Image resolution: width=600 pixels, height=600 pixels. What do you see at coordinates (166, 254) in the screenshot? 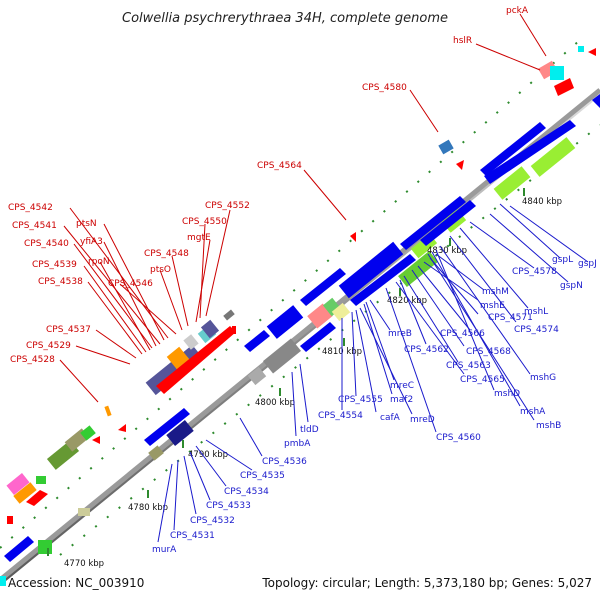
I see `gene-label: CPS_4548` at bounding box center [166, 254].